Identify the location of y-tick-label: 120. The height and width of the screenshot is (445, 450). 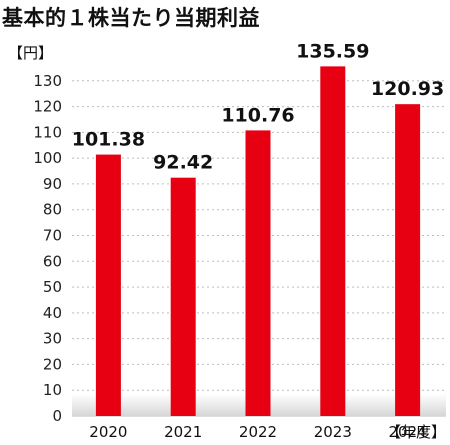
(47, 107).